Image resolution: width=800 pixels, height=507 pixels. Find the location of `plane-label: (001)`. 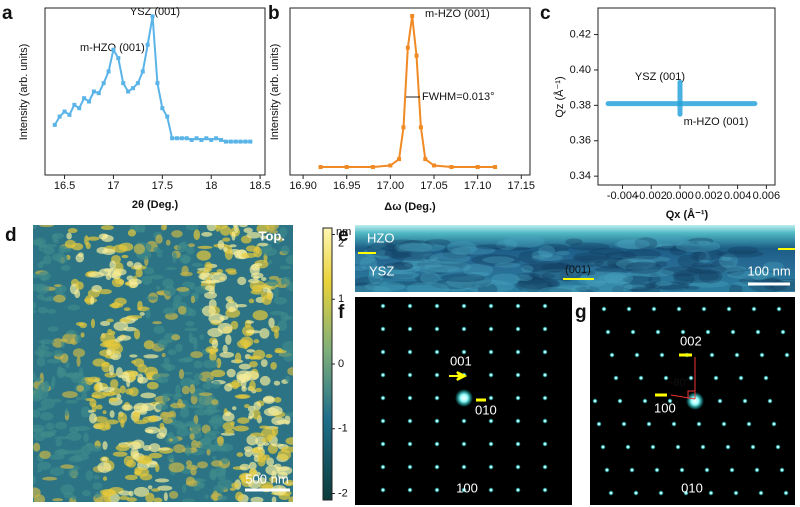

plane-label: (001) is located at coordinates (578, 270).